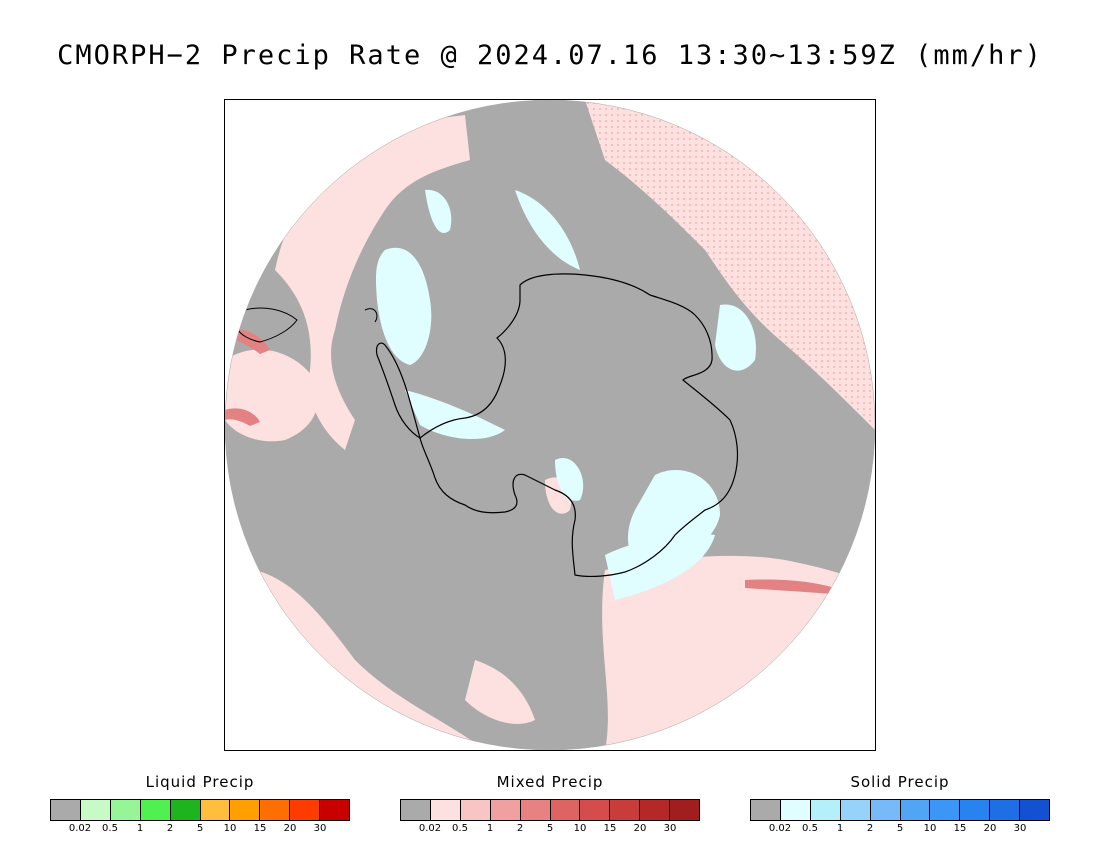 The height and width of the screenshot is (850, 1100). I want to click on solid-region-north, so click(547, 230).